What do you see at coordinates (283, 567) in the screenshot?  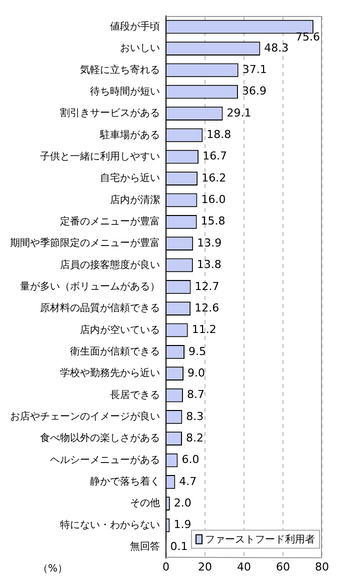 I see `x-tick-label: 60` at bounding box center [283, 567].